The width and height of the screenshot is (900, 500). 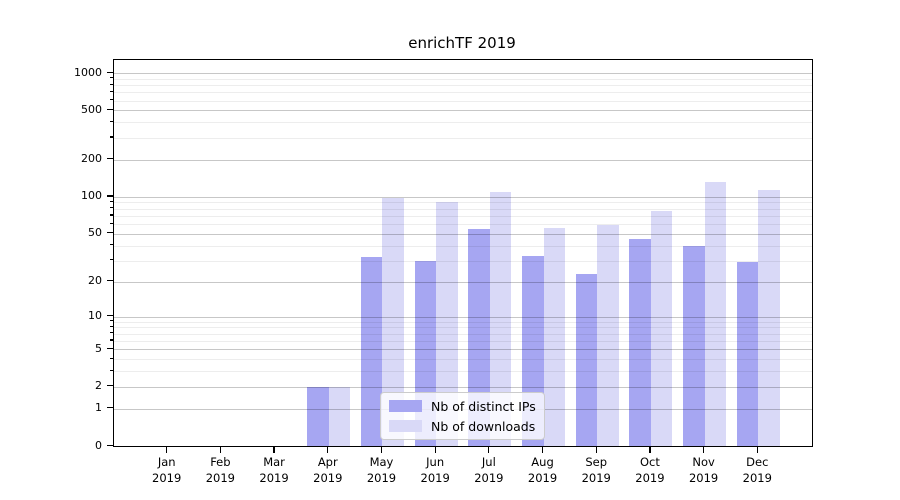 I want to click on bar-downloads-jul, so click(x=500, y=318).